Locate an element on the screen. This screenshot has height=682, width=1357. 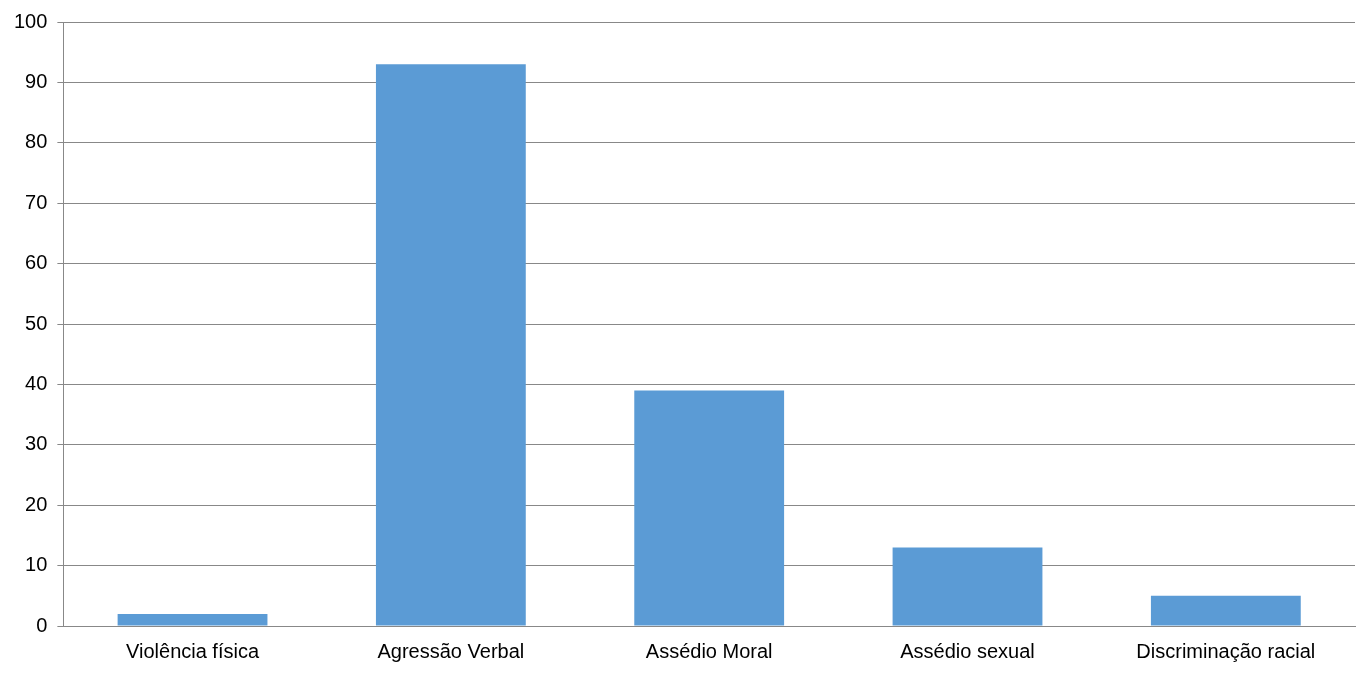
y-tick-label: 10 is located at coordinates (36, 564).